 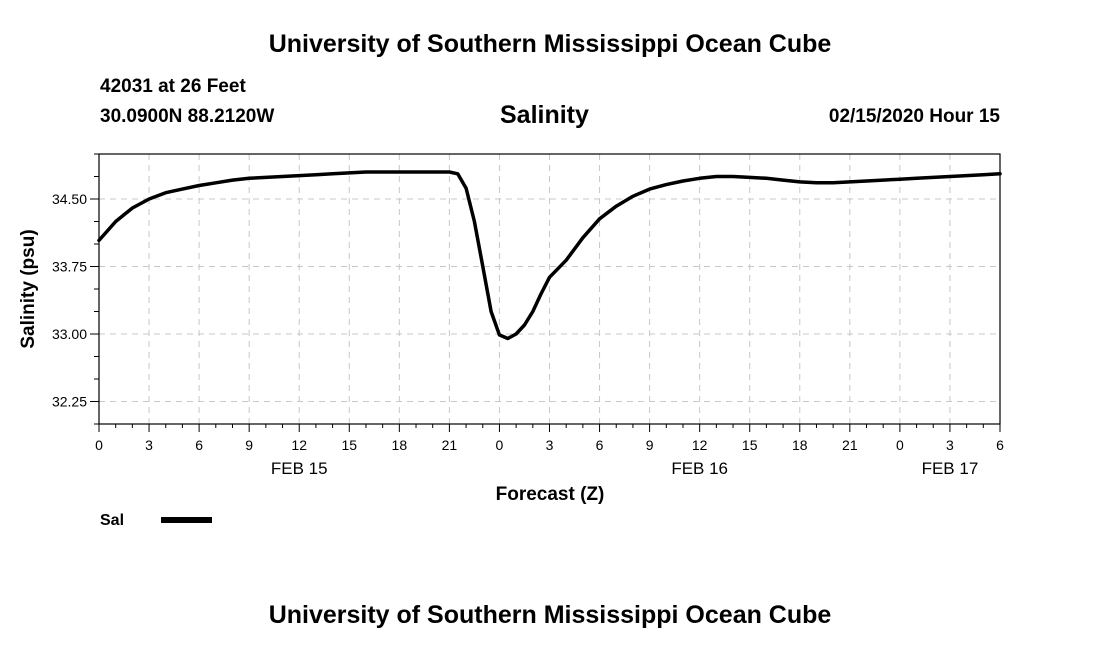 I want to click on y-axis-label: Salinity (psu), so click(x=28, y=288).